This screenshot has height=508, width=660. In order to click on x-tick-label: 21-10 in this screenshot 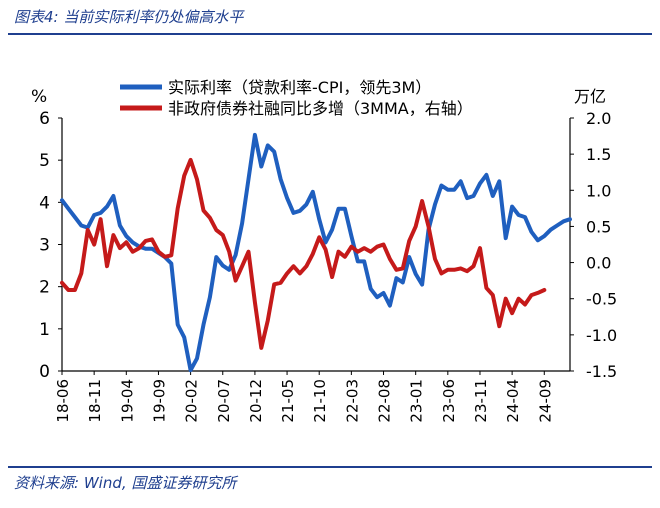, I will do `click(320, 401)`.